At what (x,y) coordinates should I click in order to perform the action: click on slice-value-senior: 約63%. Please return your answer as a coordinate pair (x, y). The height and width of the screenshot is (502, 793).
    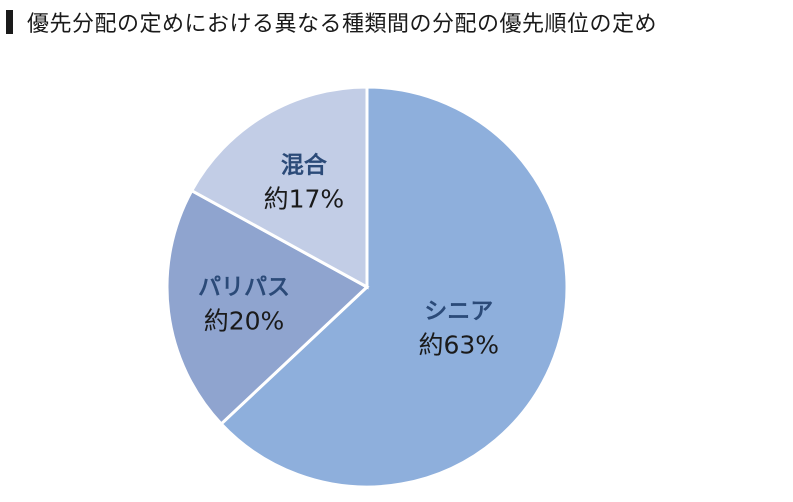
    Looking at the image, I should click on (459, 345).